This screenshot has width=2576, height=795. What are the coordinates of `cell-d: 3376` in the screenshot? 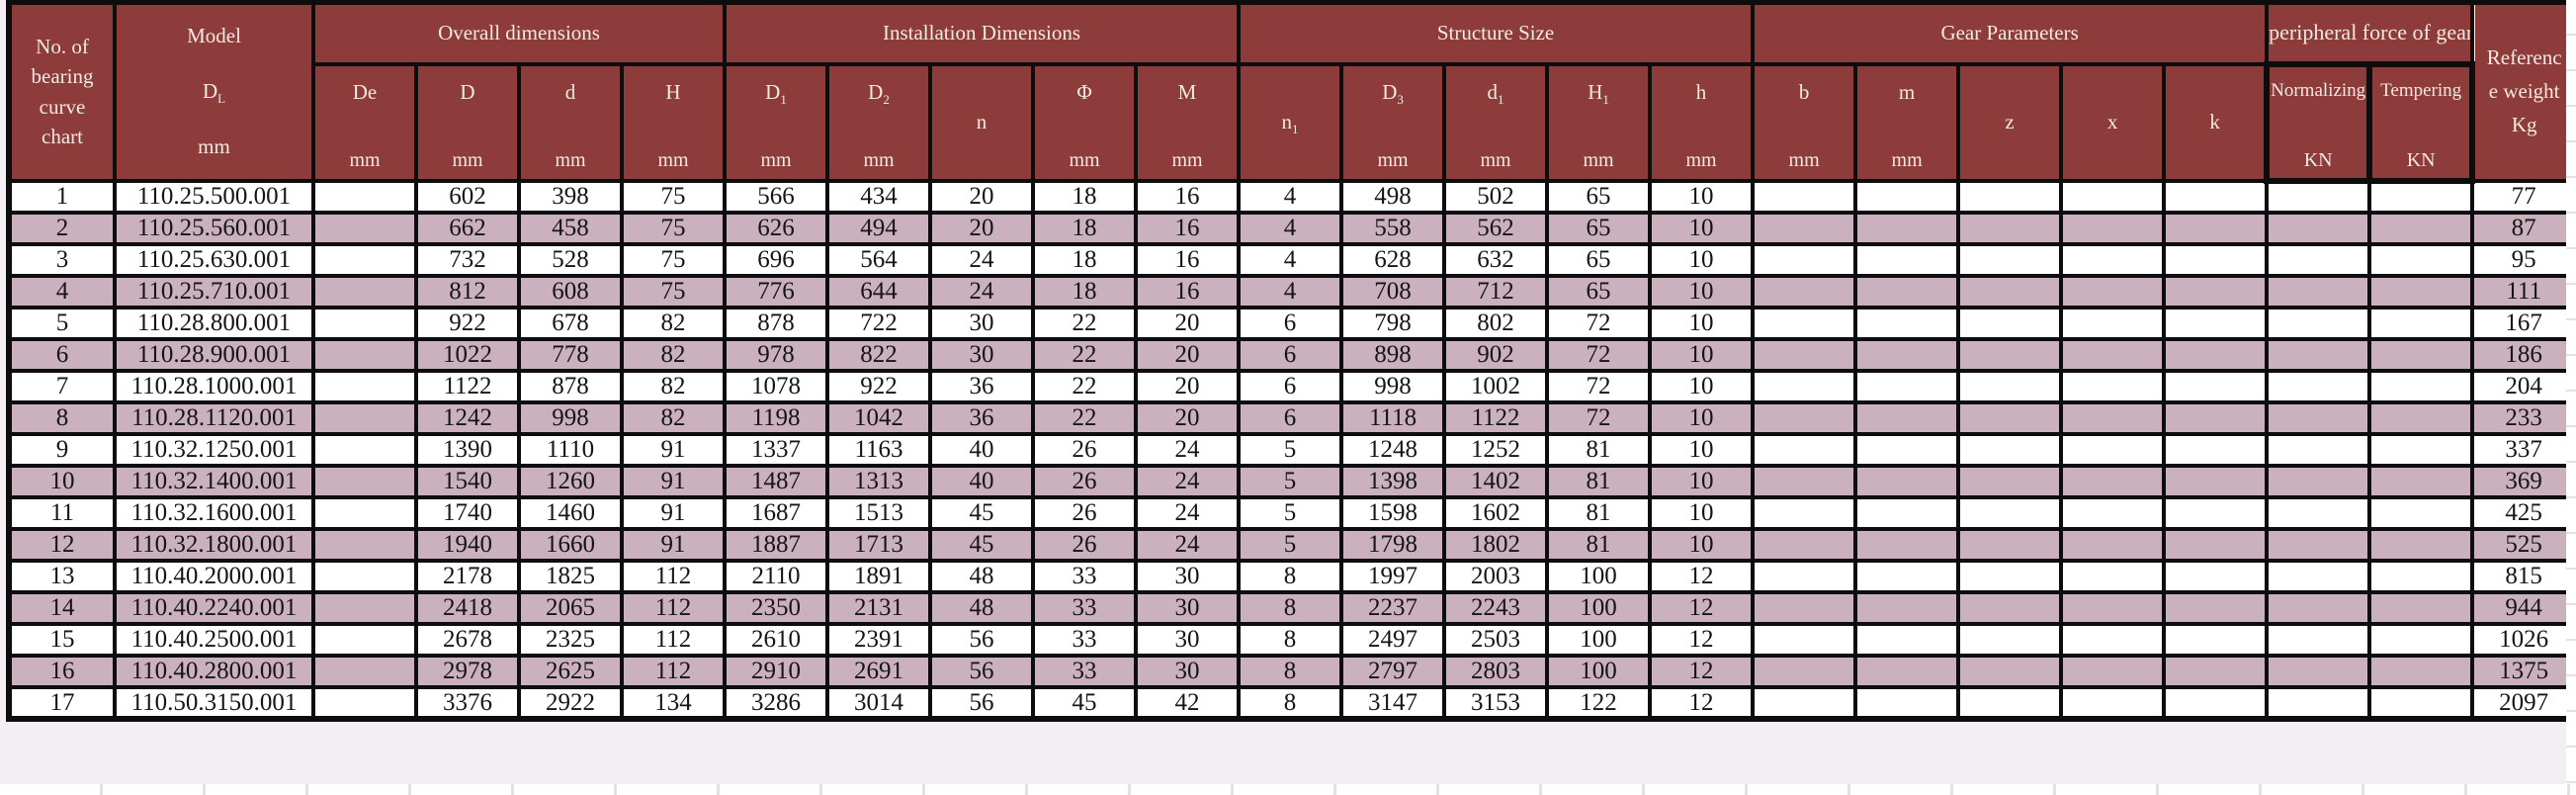 It's located at (467, 702).